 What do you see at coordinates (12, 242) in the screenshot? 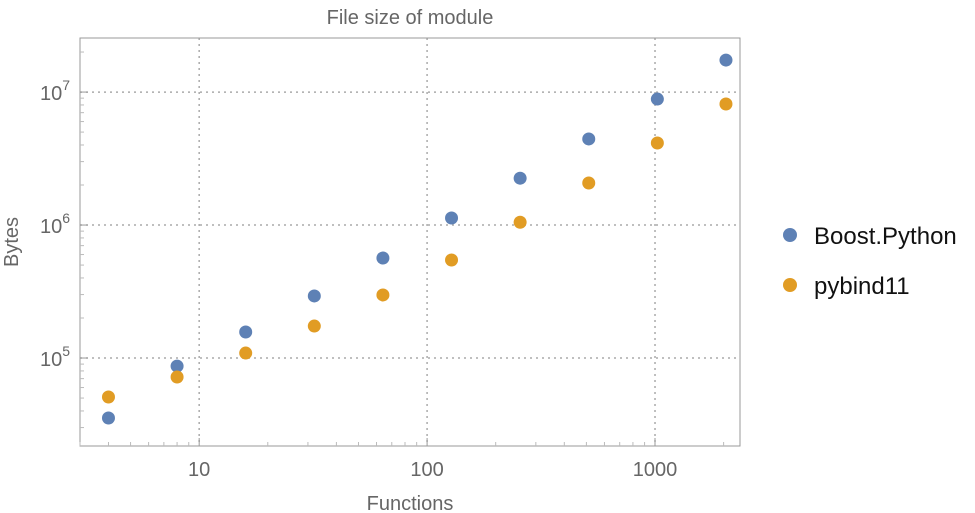
I see `y-axis-label: Bytes` at bounding box center [12, 242].